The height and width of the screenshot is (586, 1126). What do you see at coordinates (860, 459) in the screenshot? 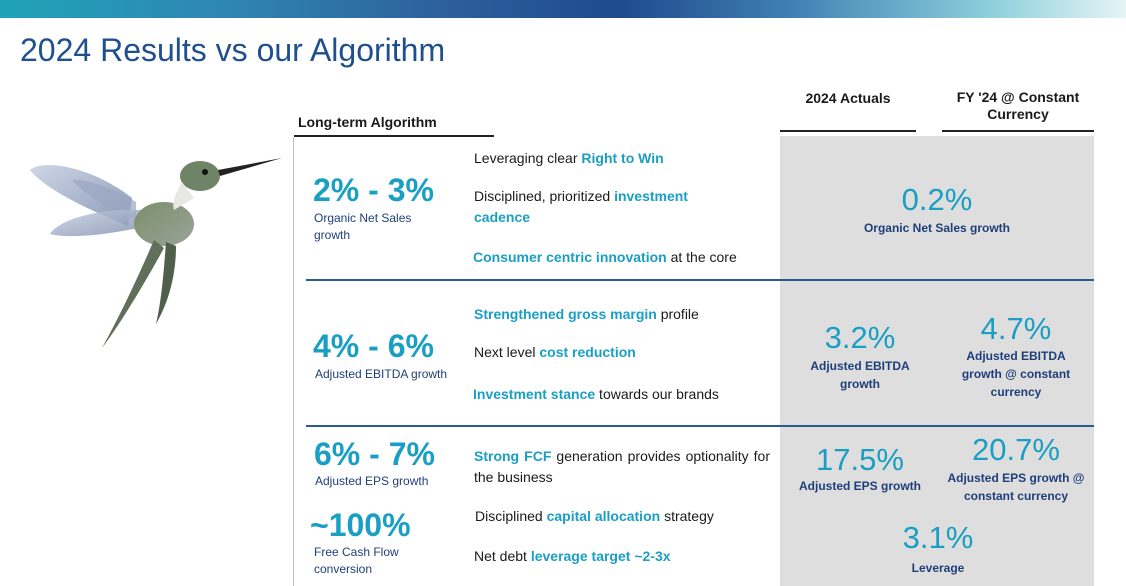
I see `eps-actual-value: 17.5%` at bounding box center [860, 459].